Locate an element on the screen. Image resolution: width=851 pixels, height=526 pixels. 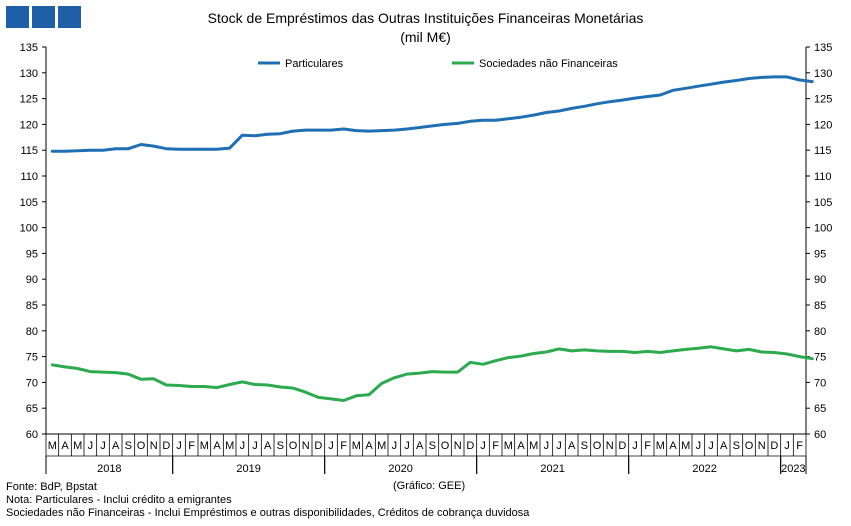
y-tick-label-right: 110 is located at coordinates (823, 177).